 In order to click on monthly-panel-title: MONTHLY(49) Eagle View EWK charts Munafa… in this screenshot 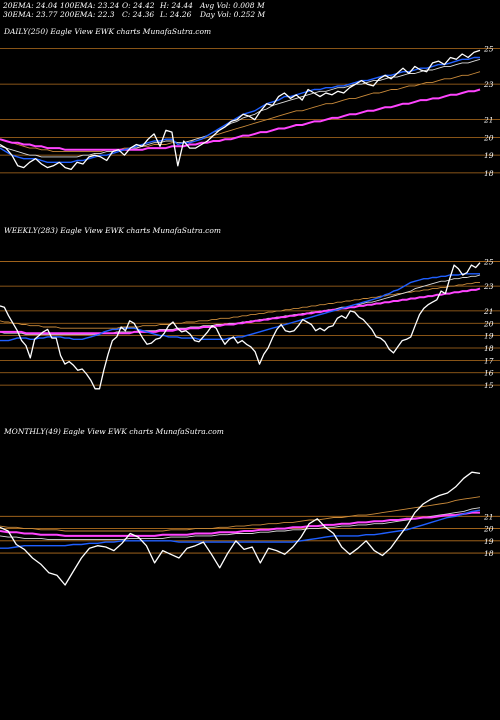, I will do `click(114, 431)`.